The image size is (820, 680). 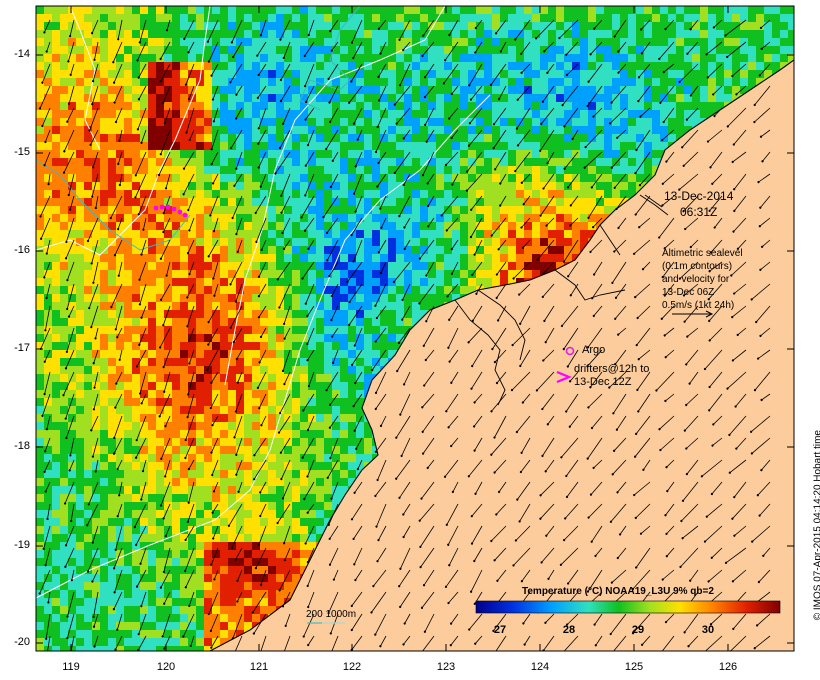 What do you see at coordinates (561, 300) in the screenshot?
I see `coastal-islands` at bounding box center [561, 300].